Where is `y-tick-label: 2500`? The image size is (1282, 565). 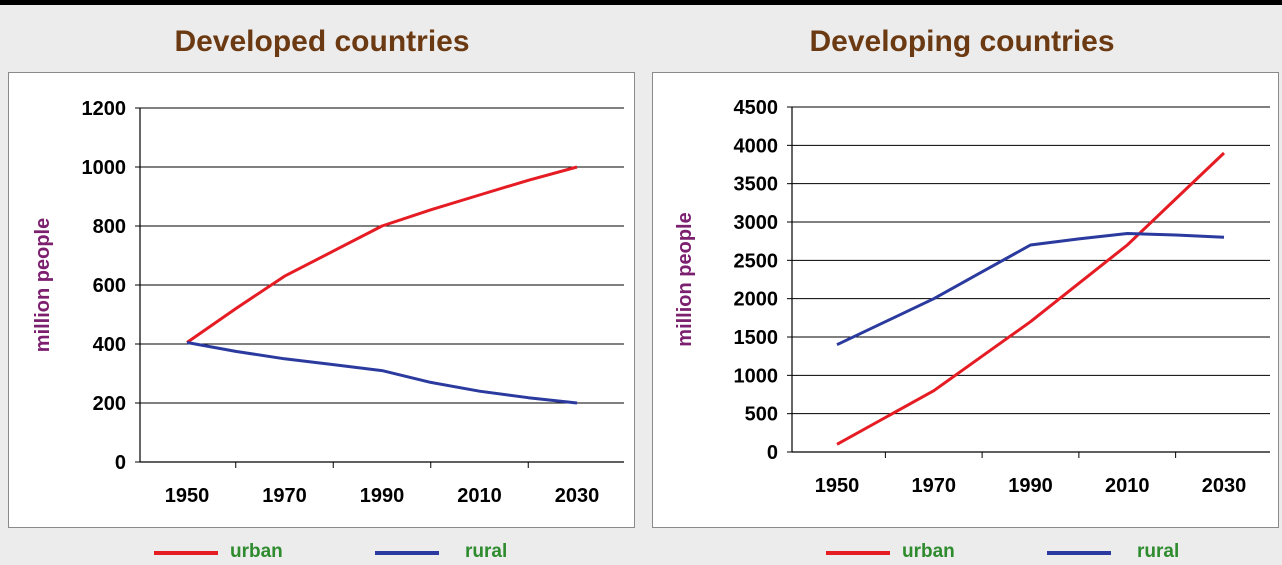 y-tick-label: 2500 is located at coordinates (756, 261).